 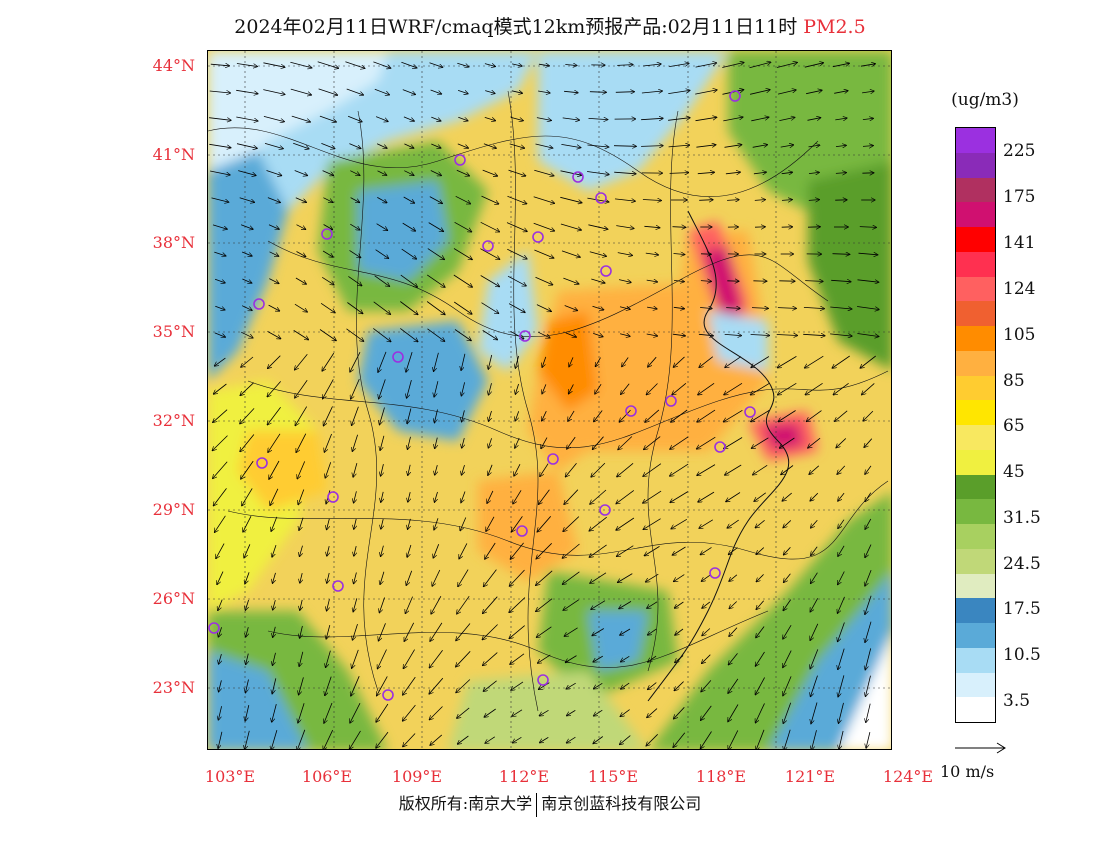 What do you see at coordinates (1022, 564) in the screenshot?
I see `legend-tick: 24.5` at bounding box center [1022, 564].